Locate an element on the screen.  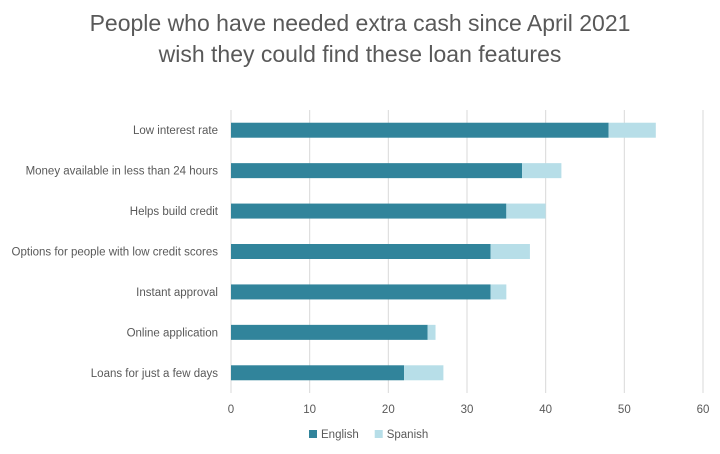
category-label: Low interest rate is located at coordinates (175, 131).